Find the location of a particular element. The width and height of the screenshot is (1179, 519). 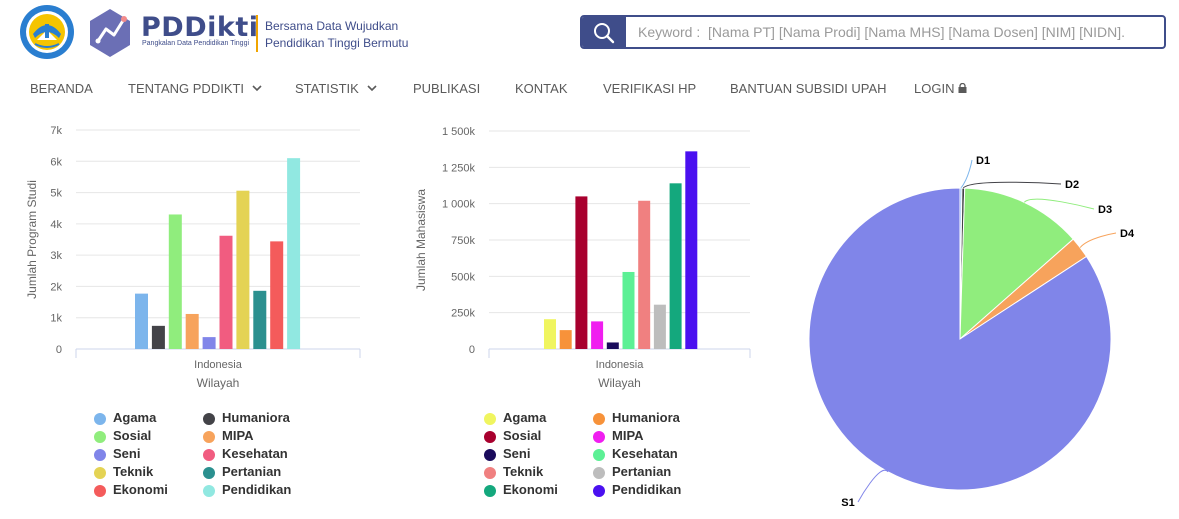

tagline-line-2: Pendidikan Tinggi Bermutu is located at coordinates (337, 43).